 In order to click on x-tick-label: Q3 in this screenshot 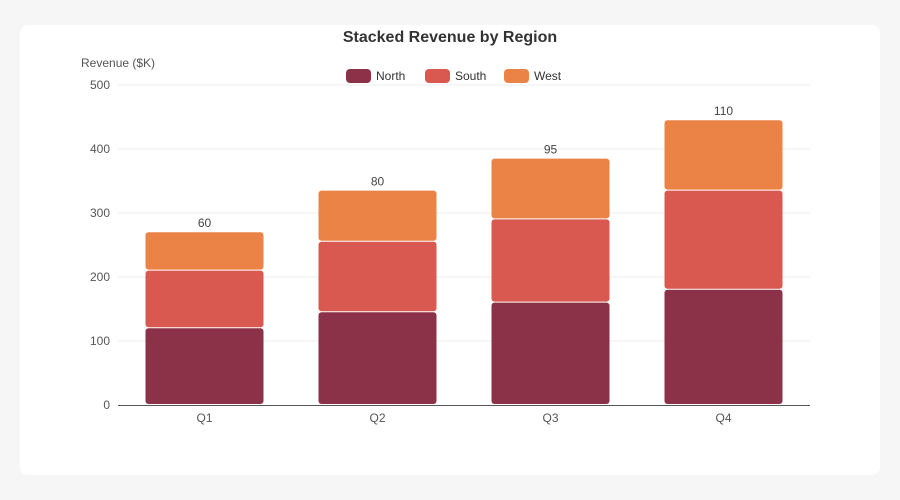, I will do `click(550, 418)`.